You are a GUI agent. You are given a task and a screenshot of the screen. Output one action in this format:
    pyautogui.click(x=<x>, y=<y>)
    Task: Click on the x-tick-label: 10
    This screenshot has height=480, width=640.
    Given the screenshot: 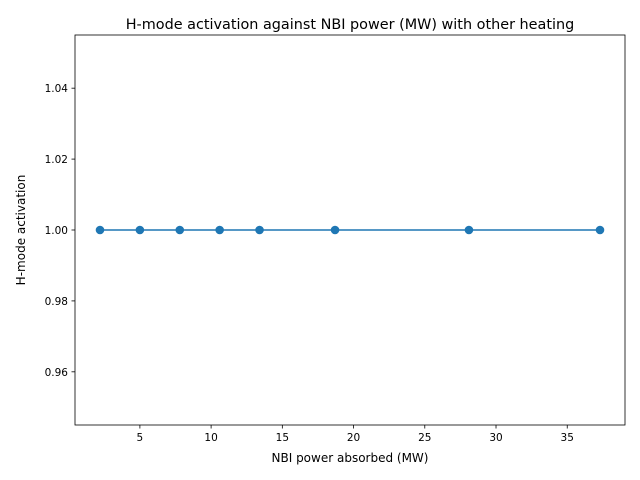 What is the action you would take?
    pyautogui.click(x=210, y=438)
    